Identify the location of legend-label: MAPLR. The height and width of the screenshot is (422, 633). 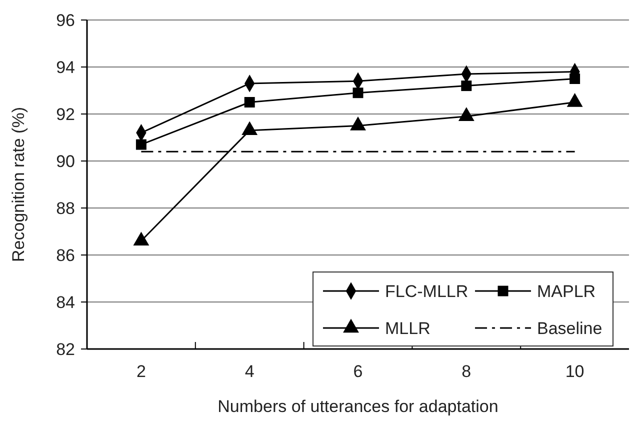
(566, 291).